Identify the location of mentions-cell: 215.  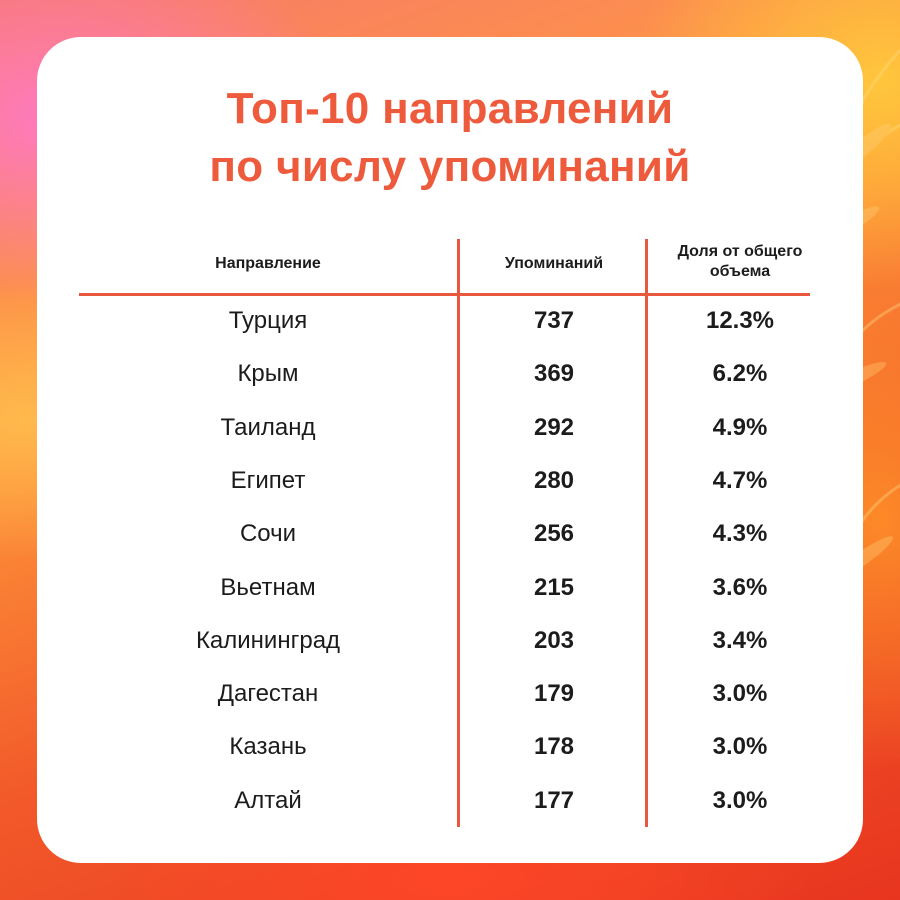
(554, 587).